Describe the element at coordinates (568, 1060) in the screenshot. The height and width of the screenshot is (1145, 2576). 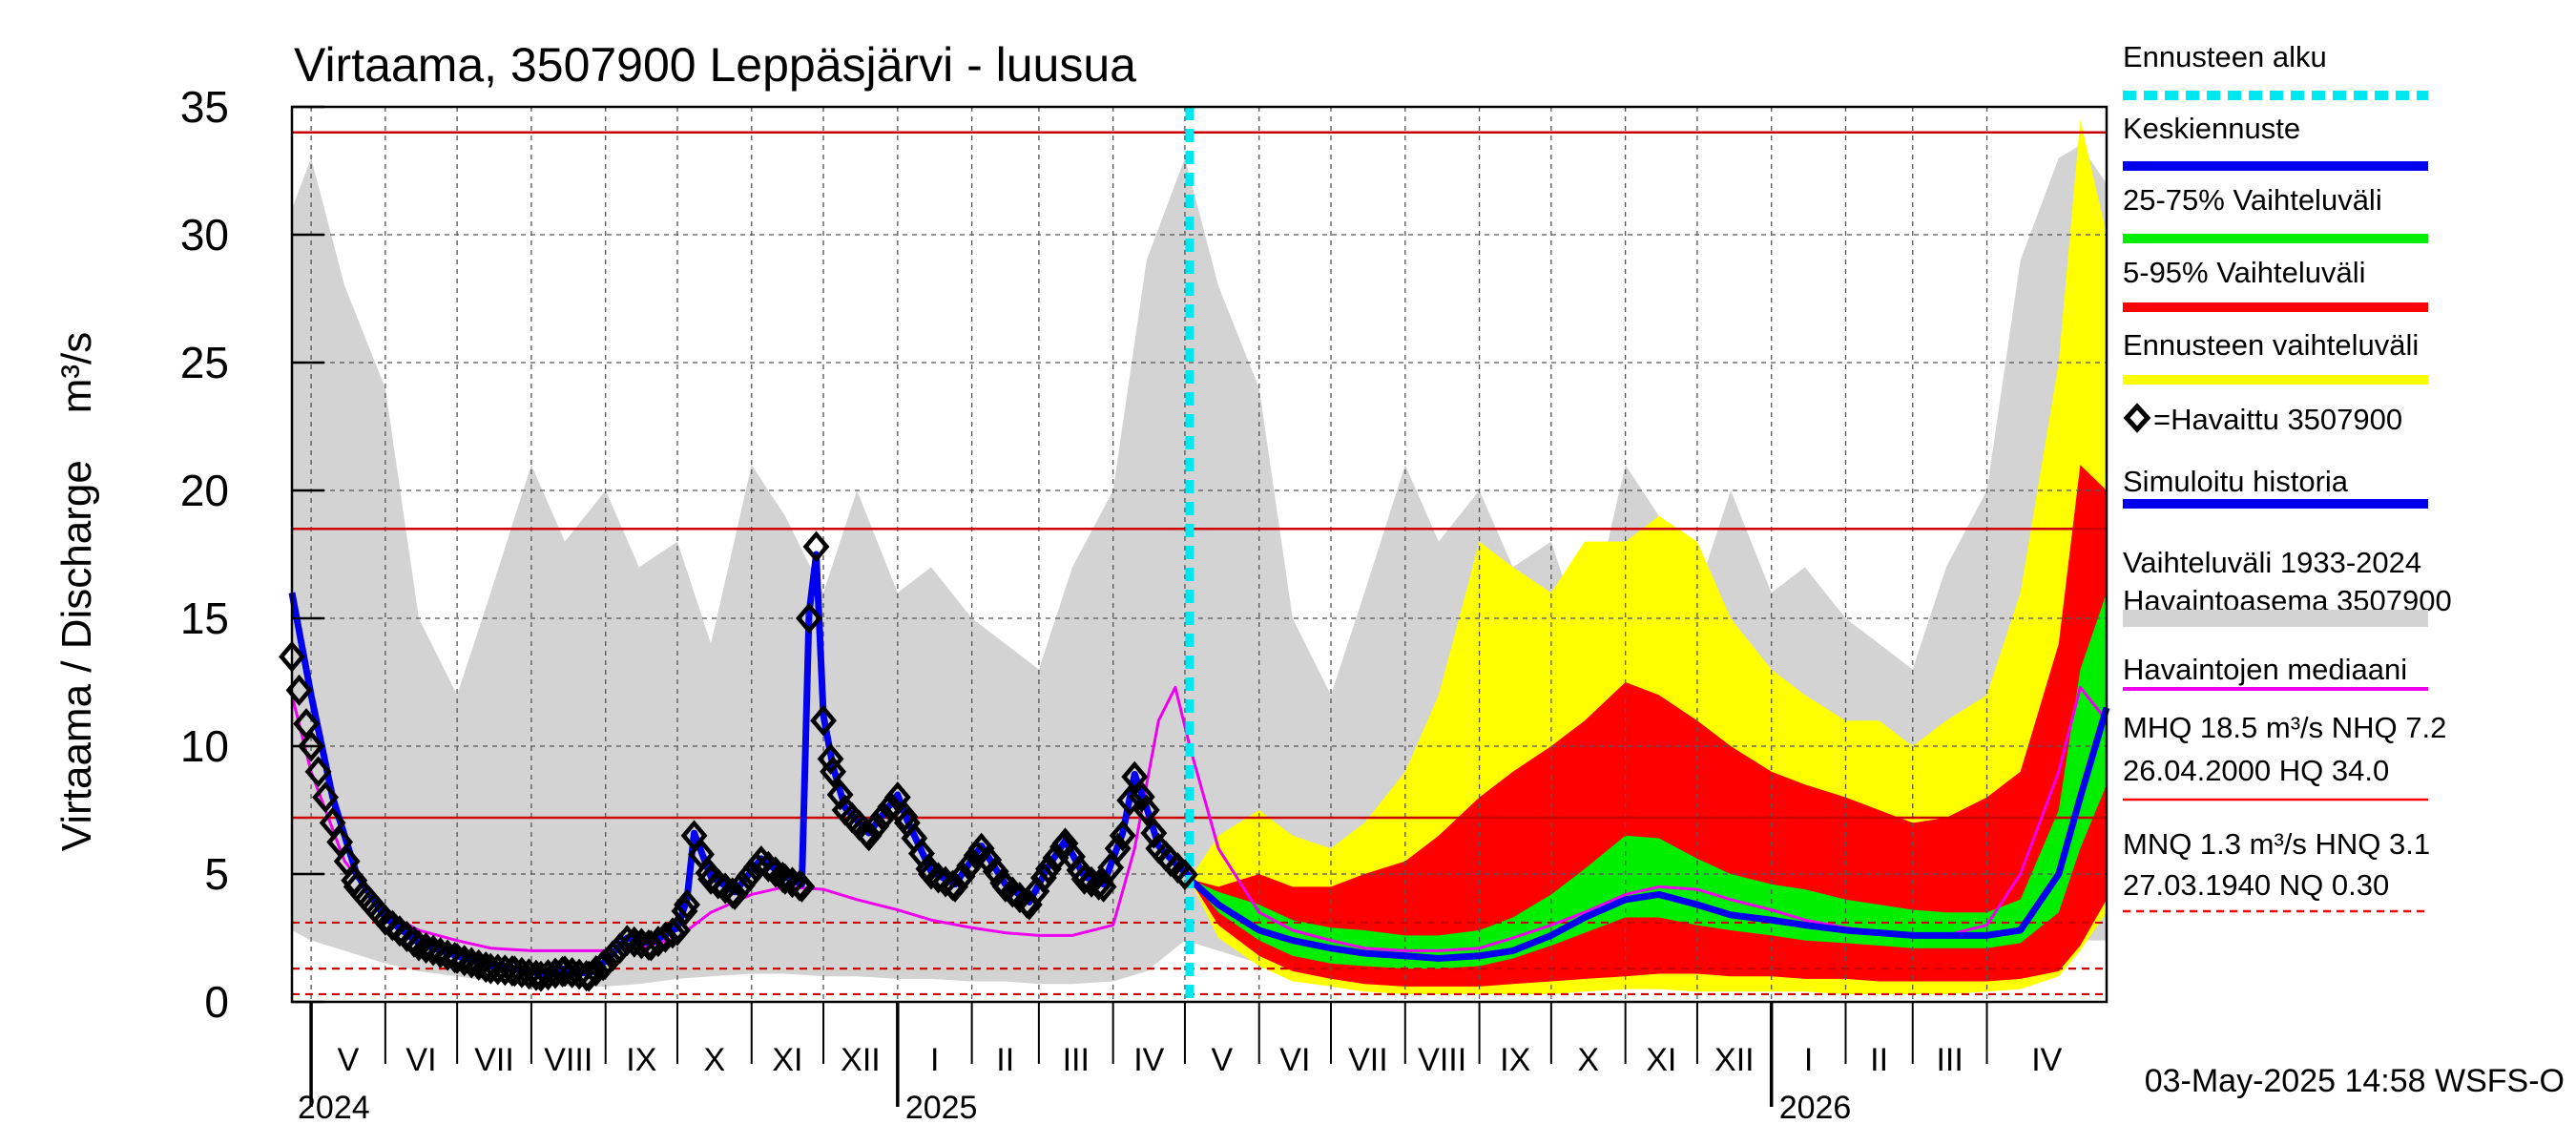
I see `x-month-label-3: VIII` at that location.